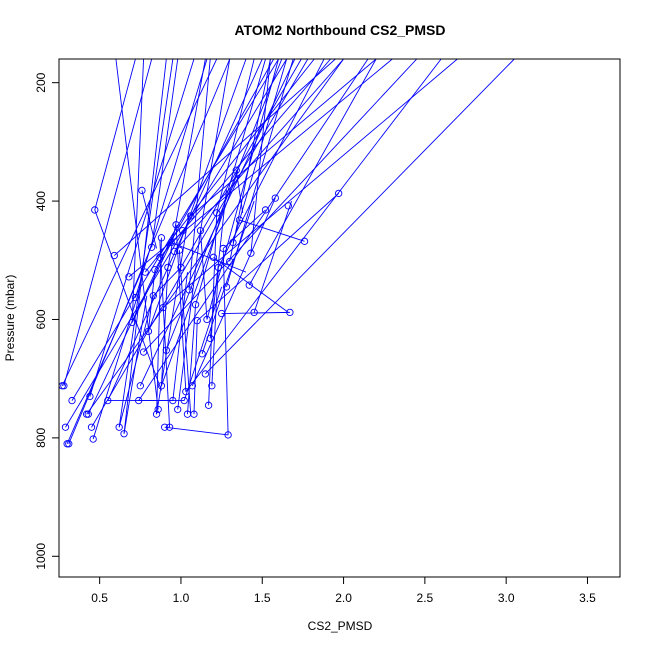  I want to click on y-tick-label-3: 800, so click(41, 438).